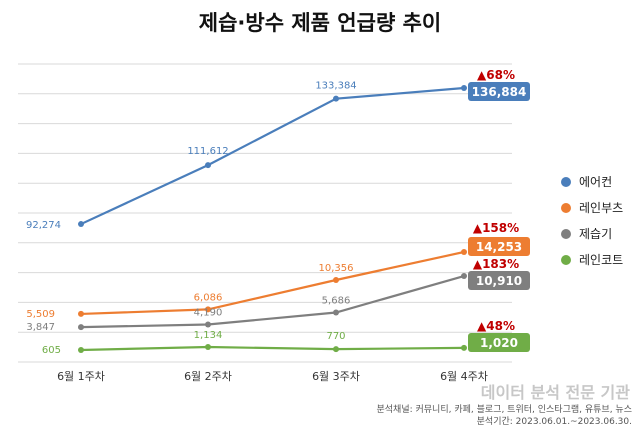 The image size is (640, 434). What do you see at coordinates (81, 376) in the screenshot?
I see `x-tick-label: 6월 1주차` at bounding box center [81, 376].